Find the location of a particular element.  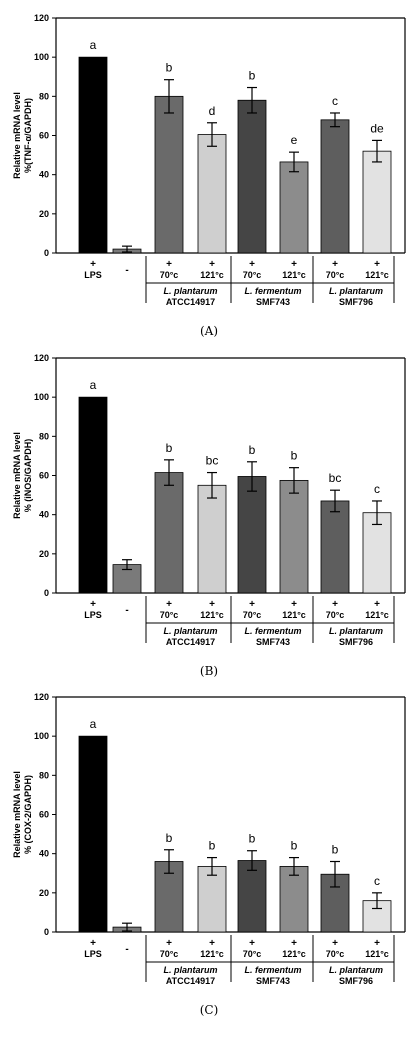

panel-caption: (C) is located at coordinates (209, 1010).